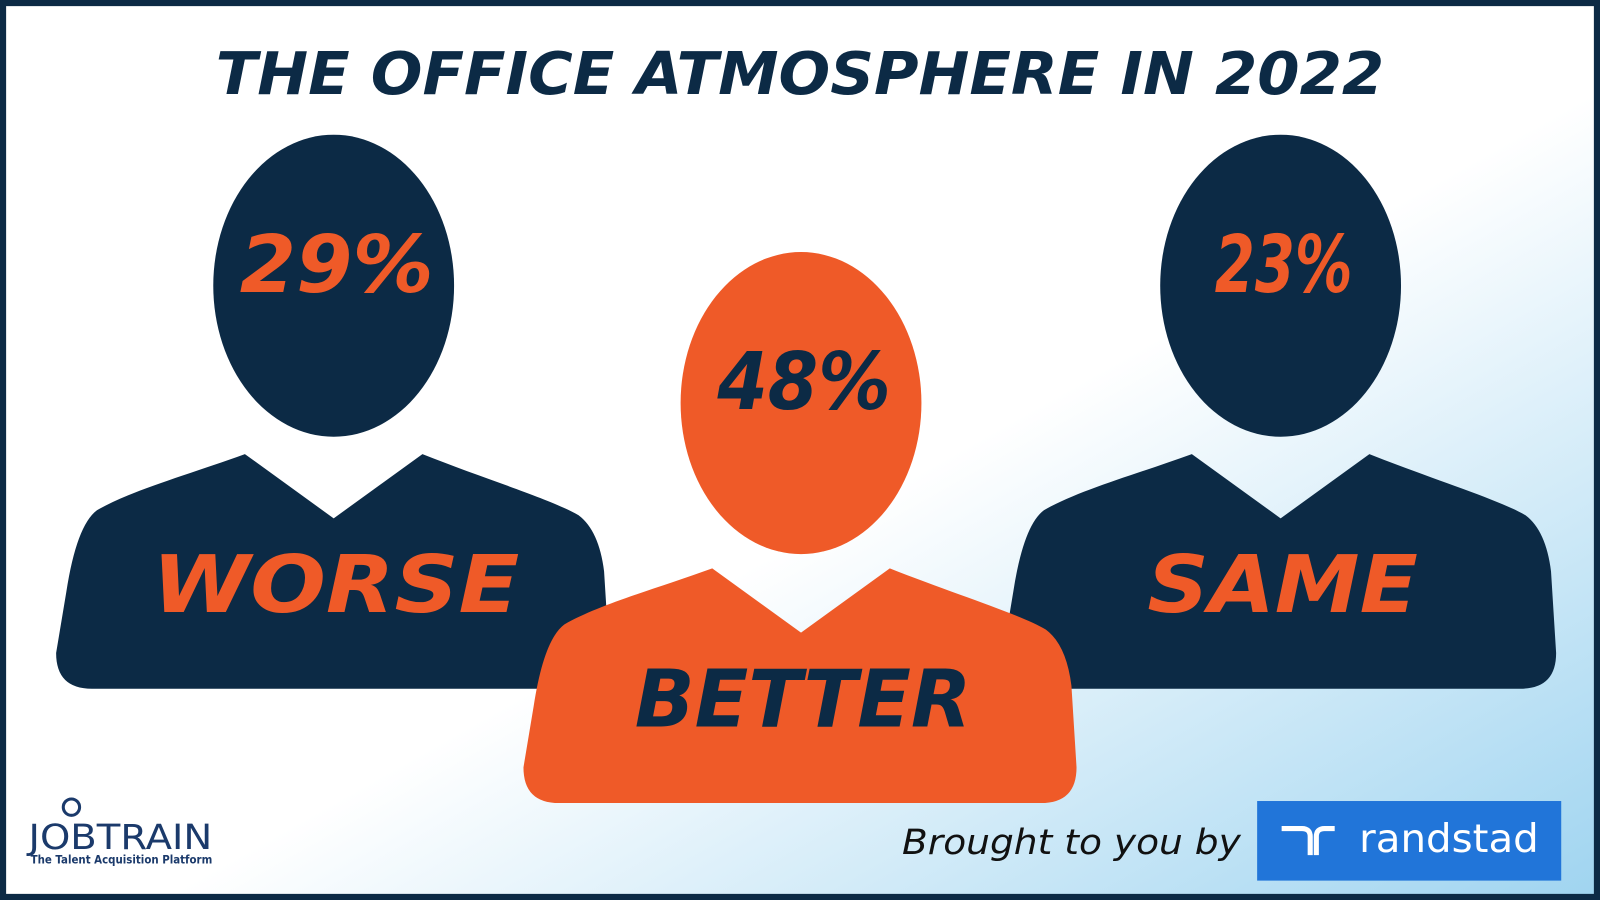 The height and width of the screenshot is (900, 1600). Describe the element at coordinates (1282, 584) in the screenshot. I see `answer-label: SAME` at that location.